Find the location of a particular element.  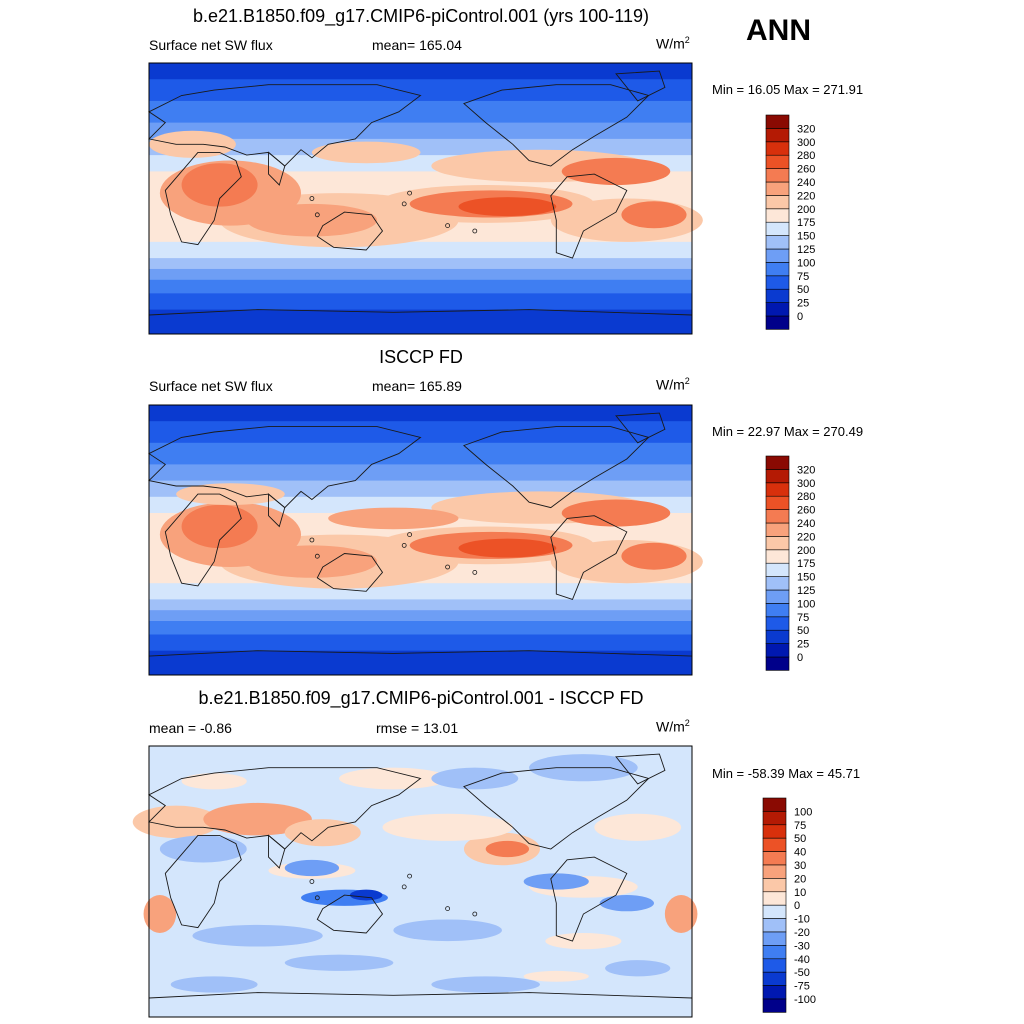

colorbar-tick-label: 300 is located at coordinates (806, 484).